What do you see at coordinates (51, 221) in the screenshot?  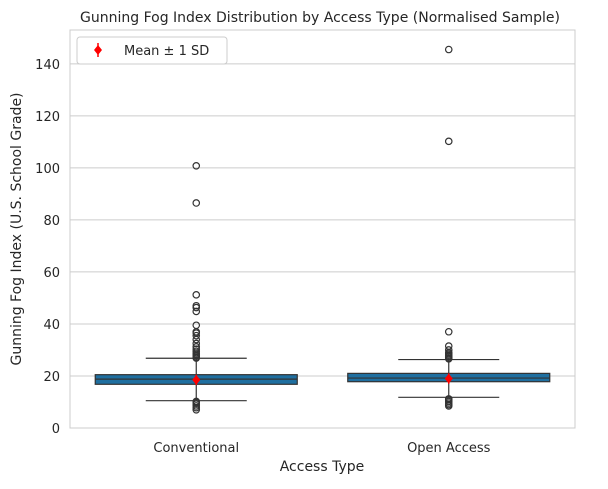 I see `y-tick-label: 80` at bounding box center [51, 221].